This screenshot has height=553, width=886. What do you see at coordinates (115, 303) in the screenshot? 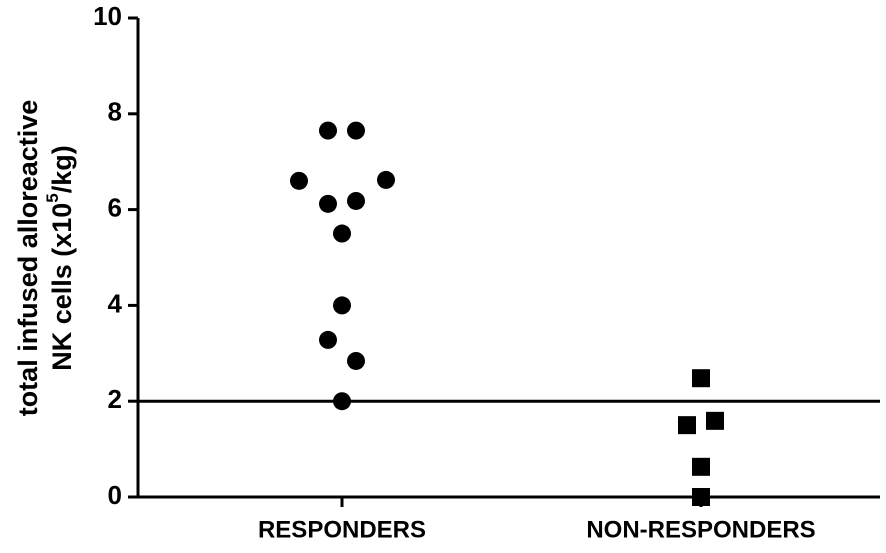
I see `y-tick-label: 4` at bounding box center [115, 303].